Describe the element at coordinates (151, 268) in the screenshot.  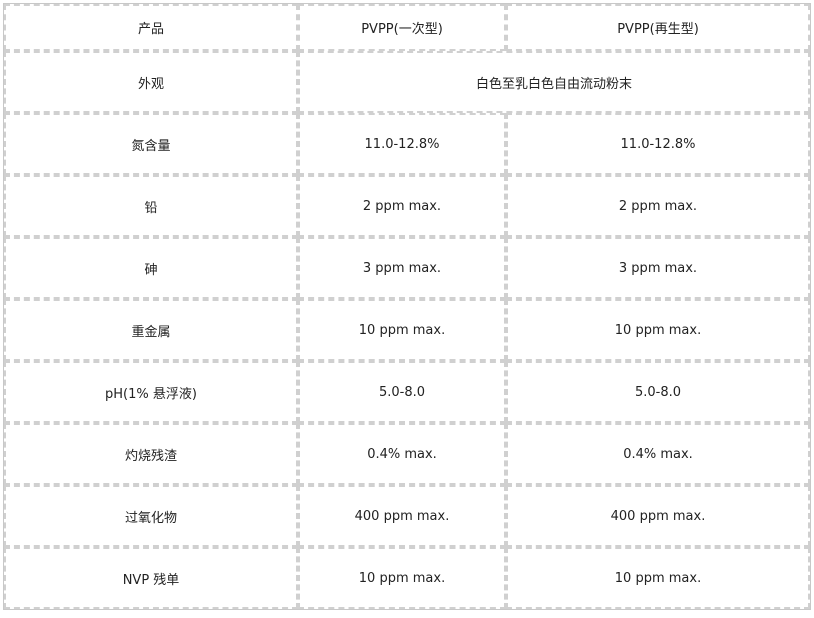
I see `row-label: 砷` at that location.